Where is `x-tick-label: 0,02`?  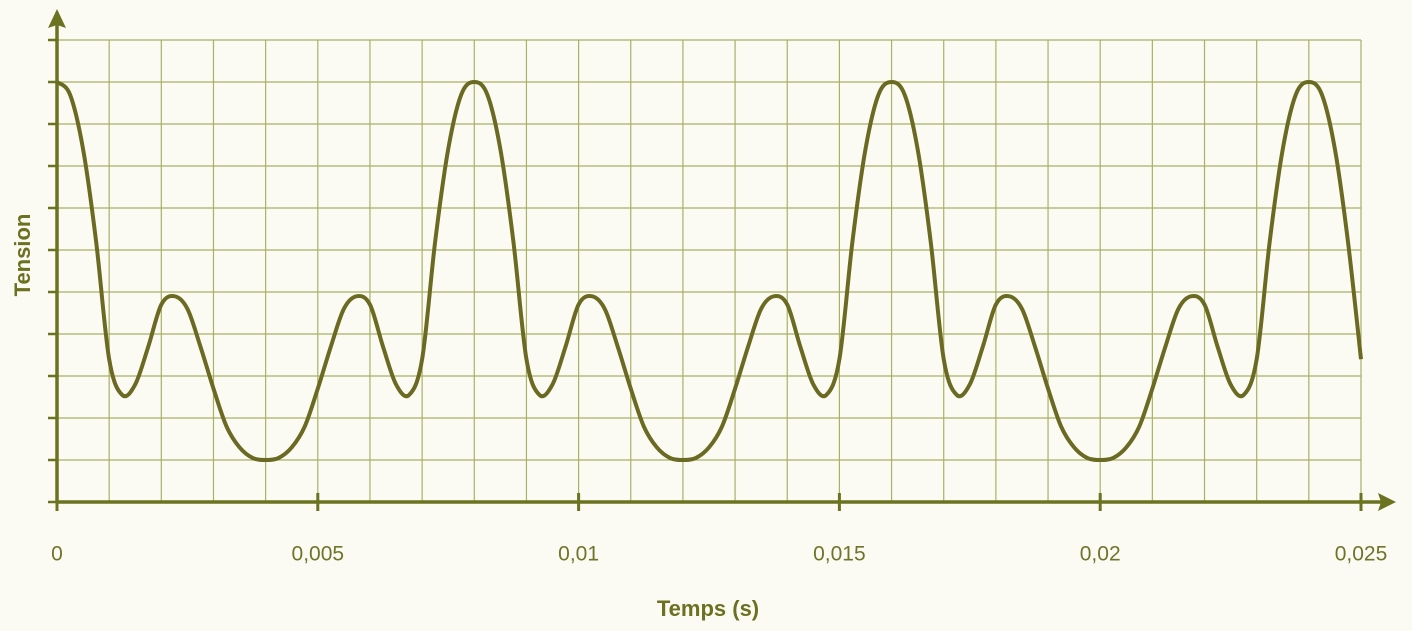 x-tick-label: 0,02 is located at coordinates (1100, 554).